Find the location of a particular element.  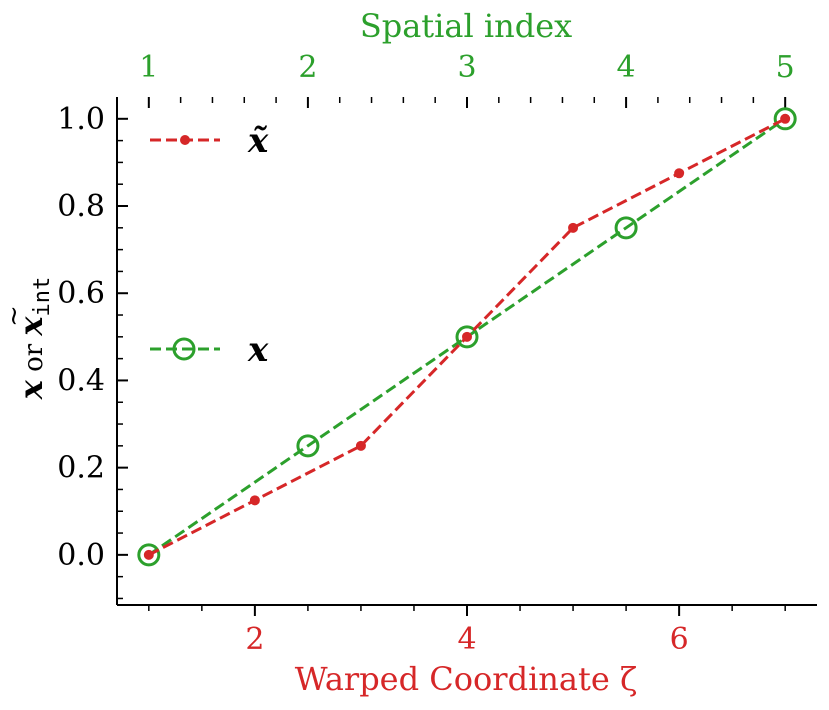

y-tick-label: 0.2 is located at coordinates (81, 468).